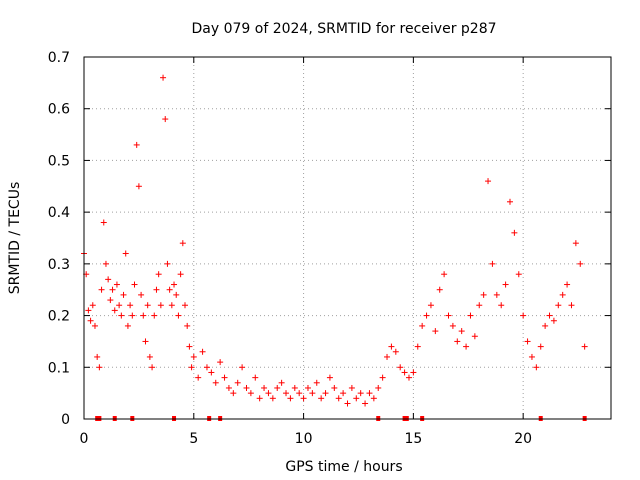  I want to click on y-tick-labels: 0 0.1 0.2 0.3 0.4 0.5 0.6 0.7, so click(59, 239).